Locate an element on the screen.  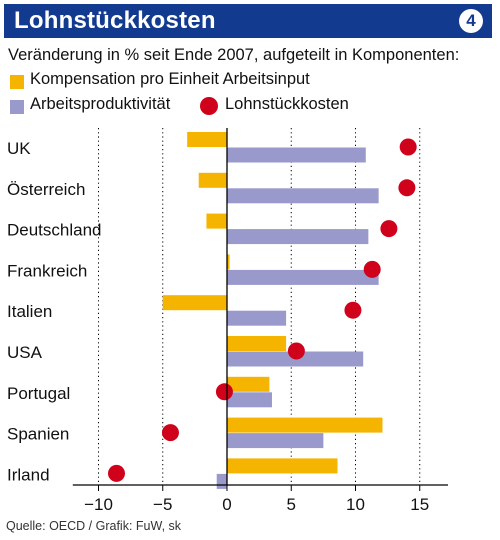
x-tick-label: 15 is located at coordinates (419, 504).